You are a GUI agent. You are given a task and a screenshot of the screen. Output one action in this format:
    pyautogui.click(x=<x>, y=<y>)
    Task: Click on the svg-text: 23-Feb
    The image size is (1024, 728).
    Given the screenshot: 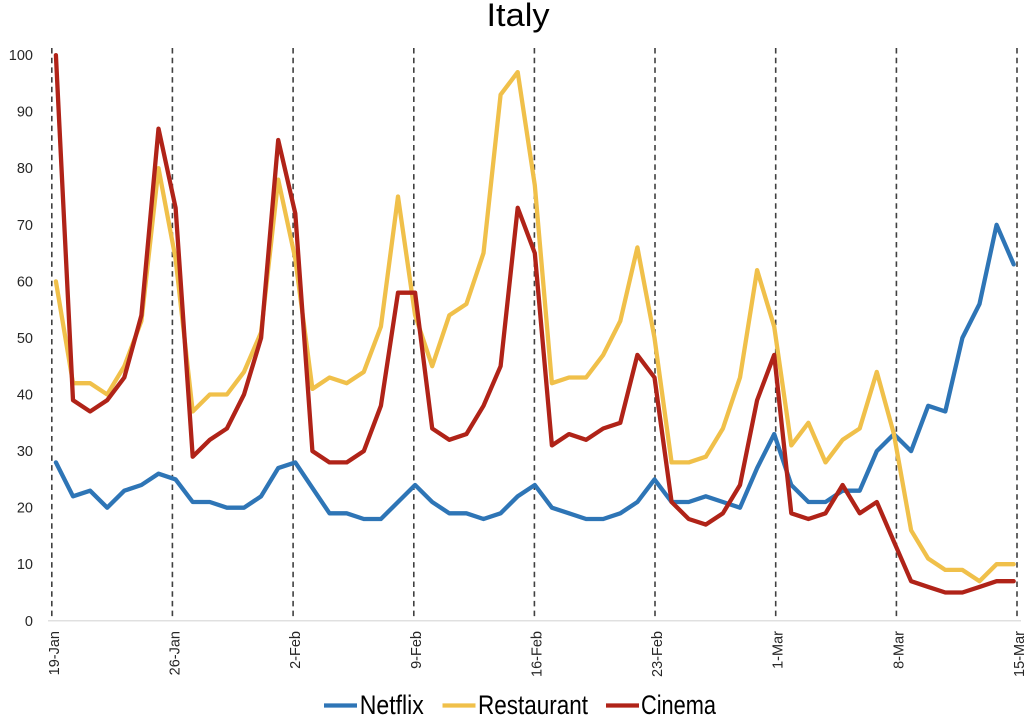 What is the action you would take?
    pyautogui.click(x=658, y=654)
    